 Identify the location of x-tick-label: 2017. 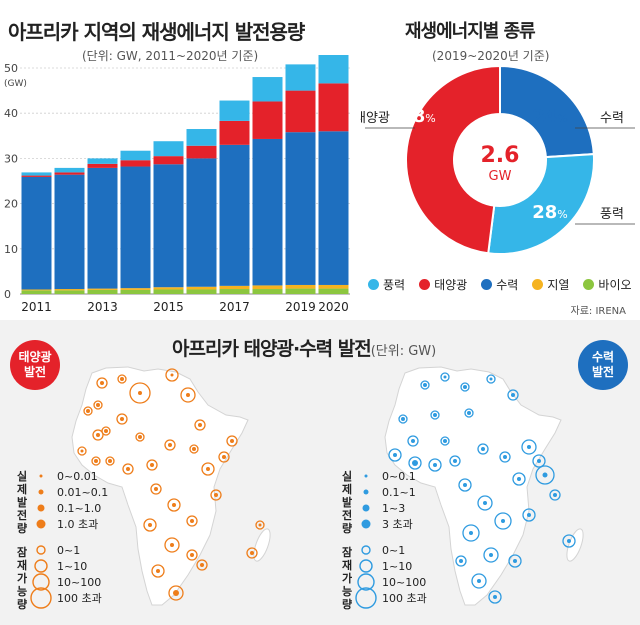
(234, 307).